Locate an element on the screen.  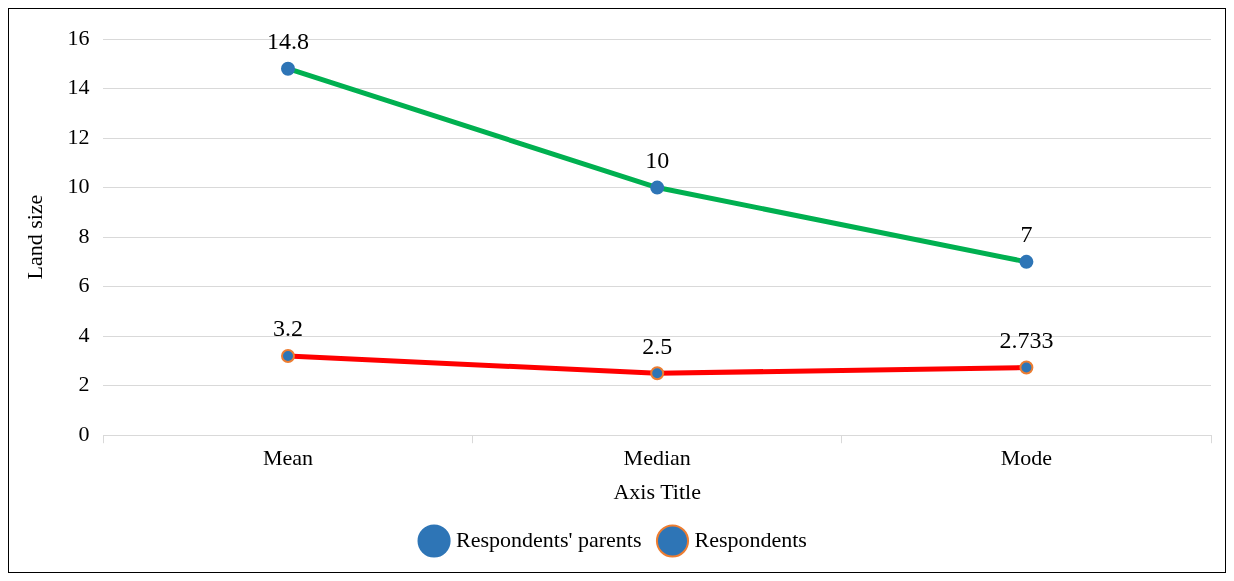
data-label: 7 is located at coordinates (1026, 234).